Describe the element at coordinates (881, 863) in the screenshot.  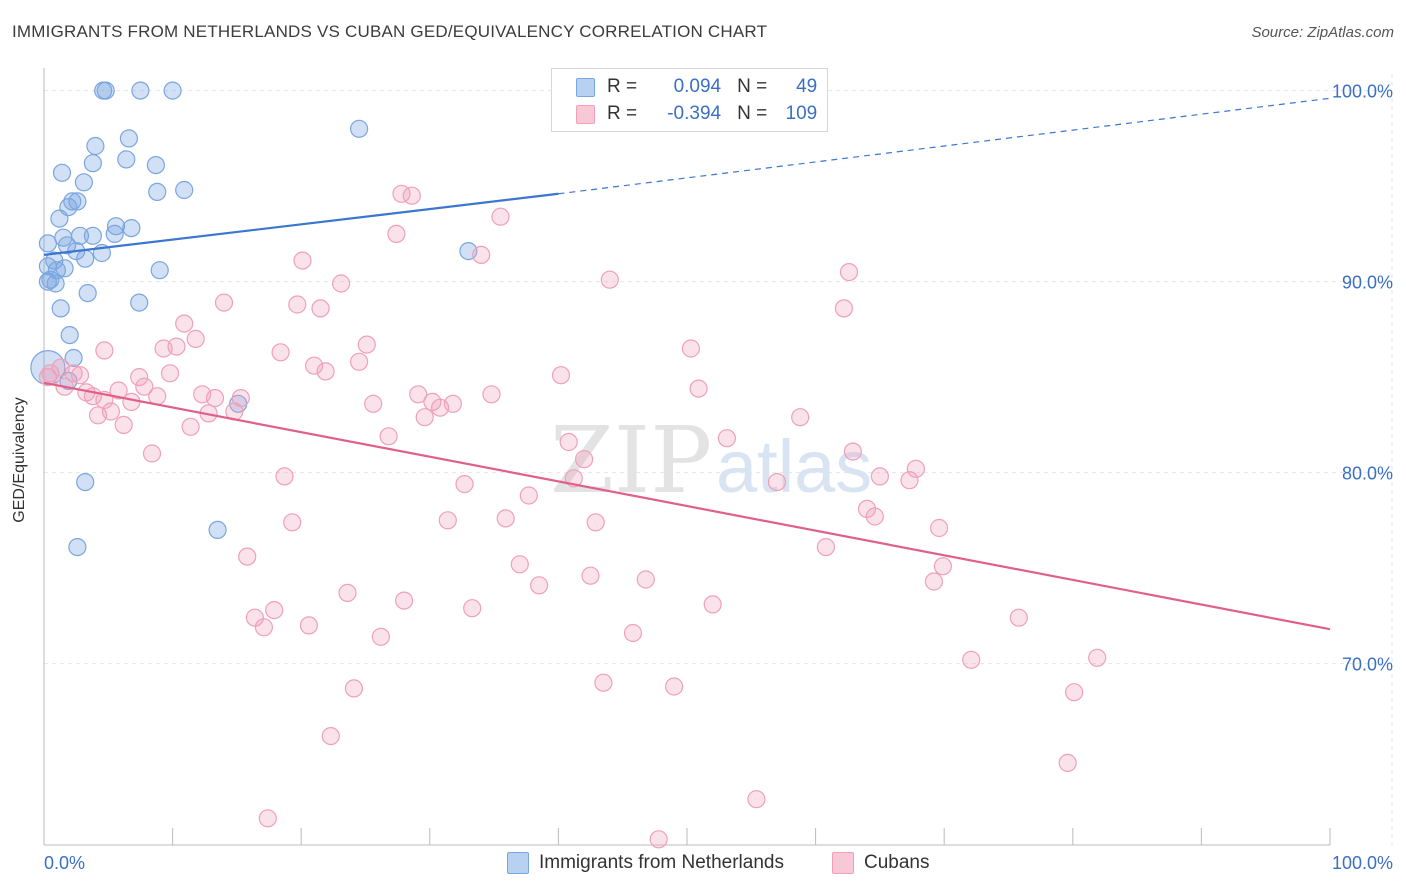
I see `legend-item-cubans: Cubans` at that location.